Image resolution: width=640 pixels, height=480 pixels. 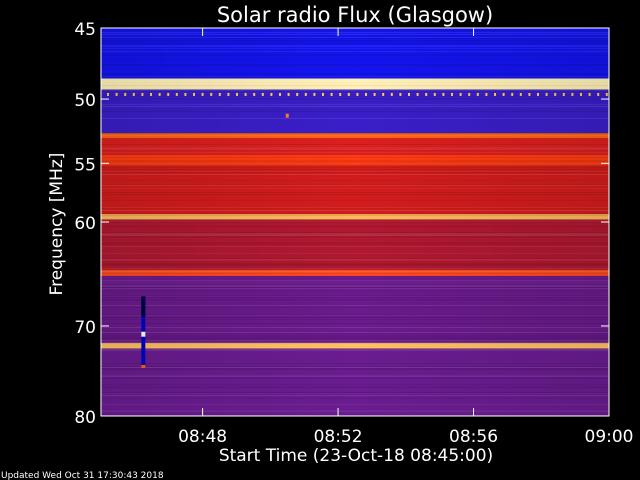 What do you see at coordinates (85, 165) in the screenshot?
I see `y-tick-label: 55` at bounding box center [85, 165].